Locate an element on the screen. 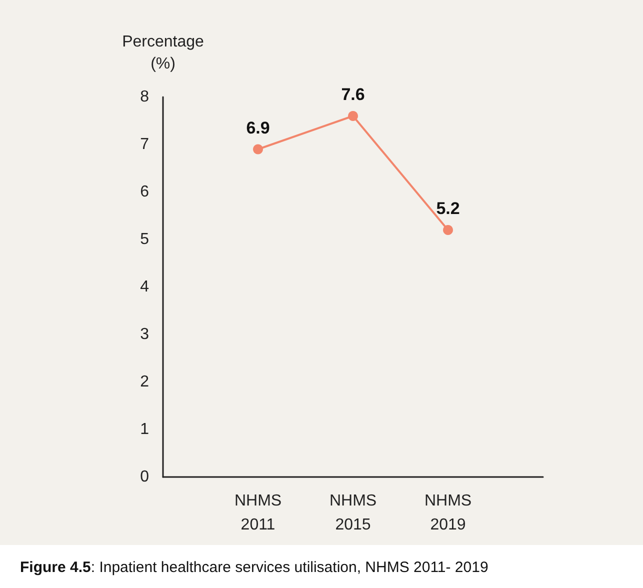 Image resolution: width=643 pixels, height=588 pixels. data-label: 6.9 is located at coordinates (258, 128).